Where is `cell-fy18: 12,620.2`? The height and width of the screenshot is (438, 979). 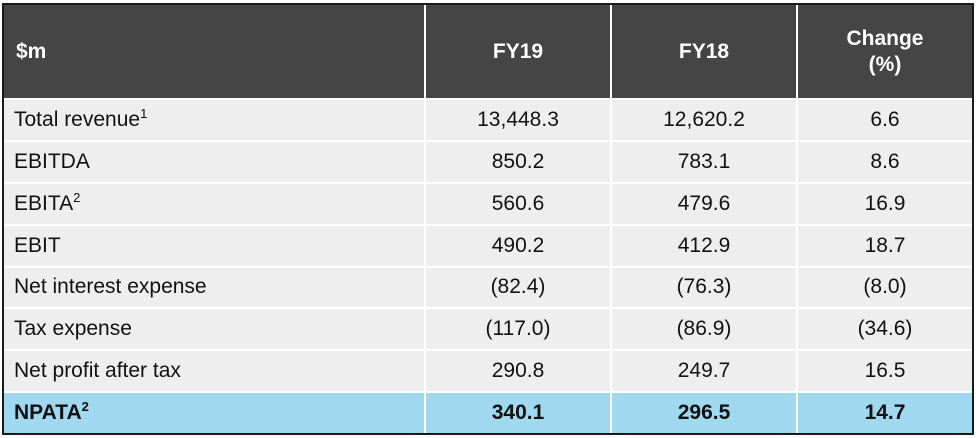
cell-fy18: 12,620.2 is located at coordinates (704, 119).